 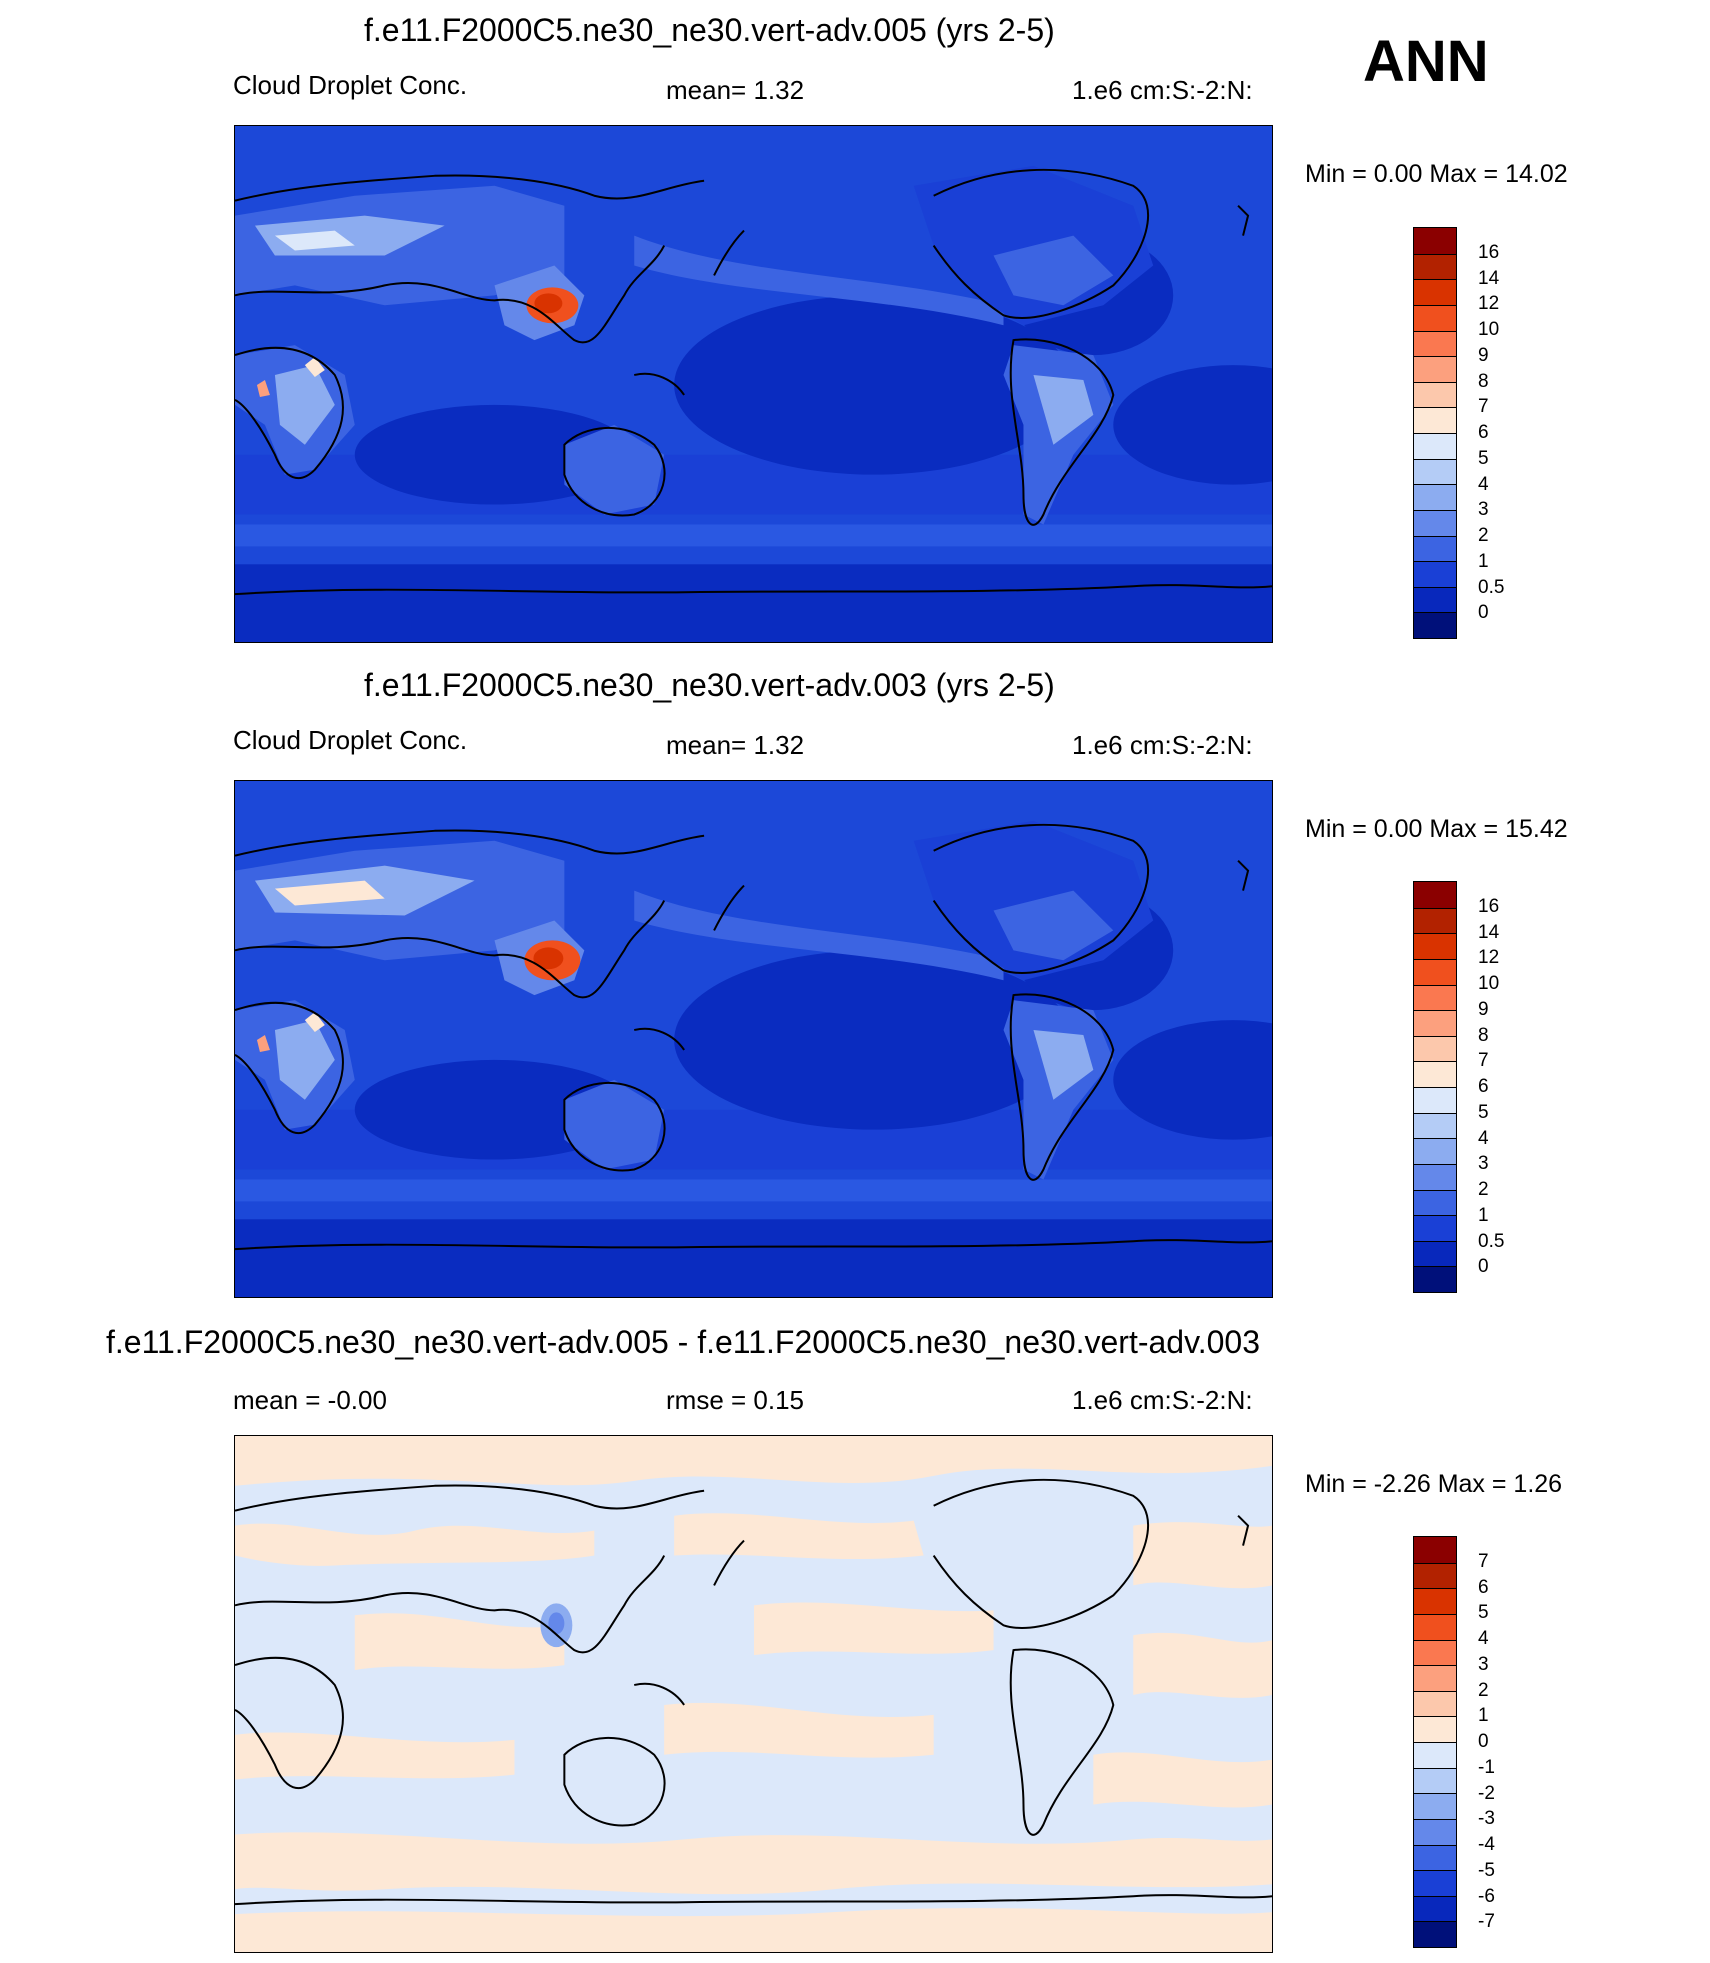 I want to click on panel2-units-label: 1.e6 cm:S:-2:N:, so click(x=1162, y=745).